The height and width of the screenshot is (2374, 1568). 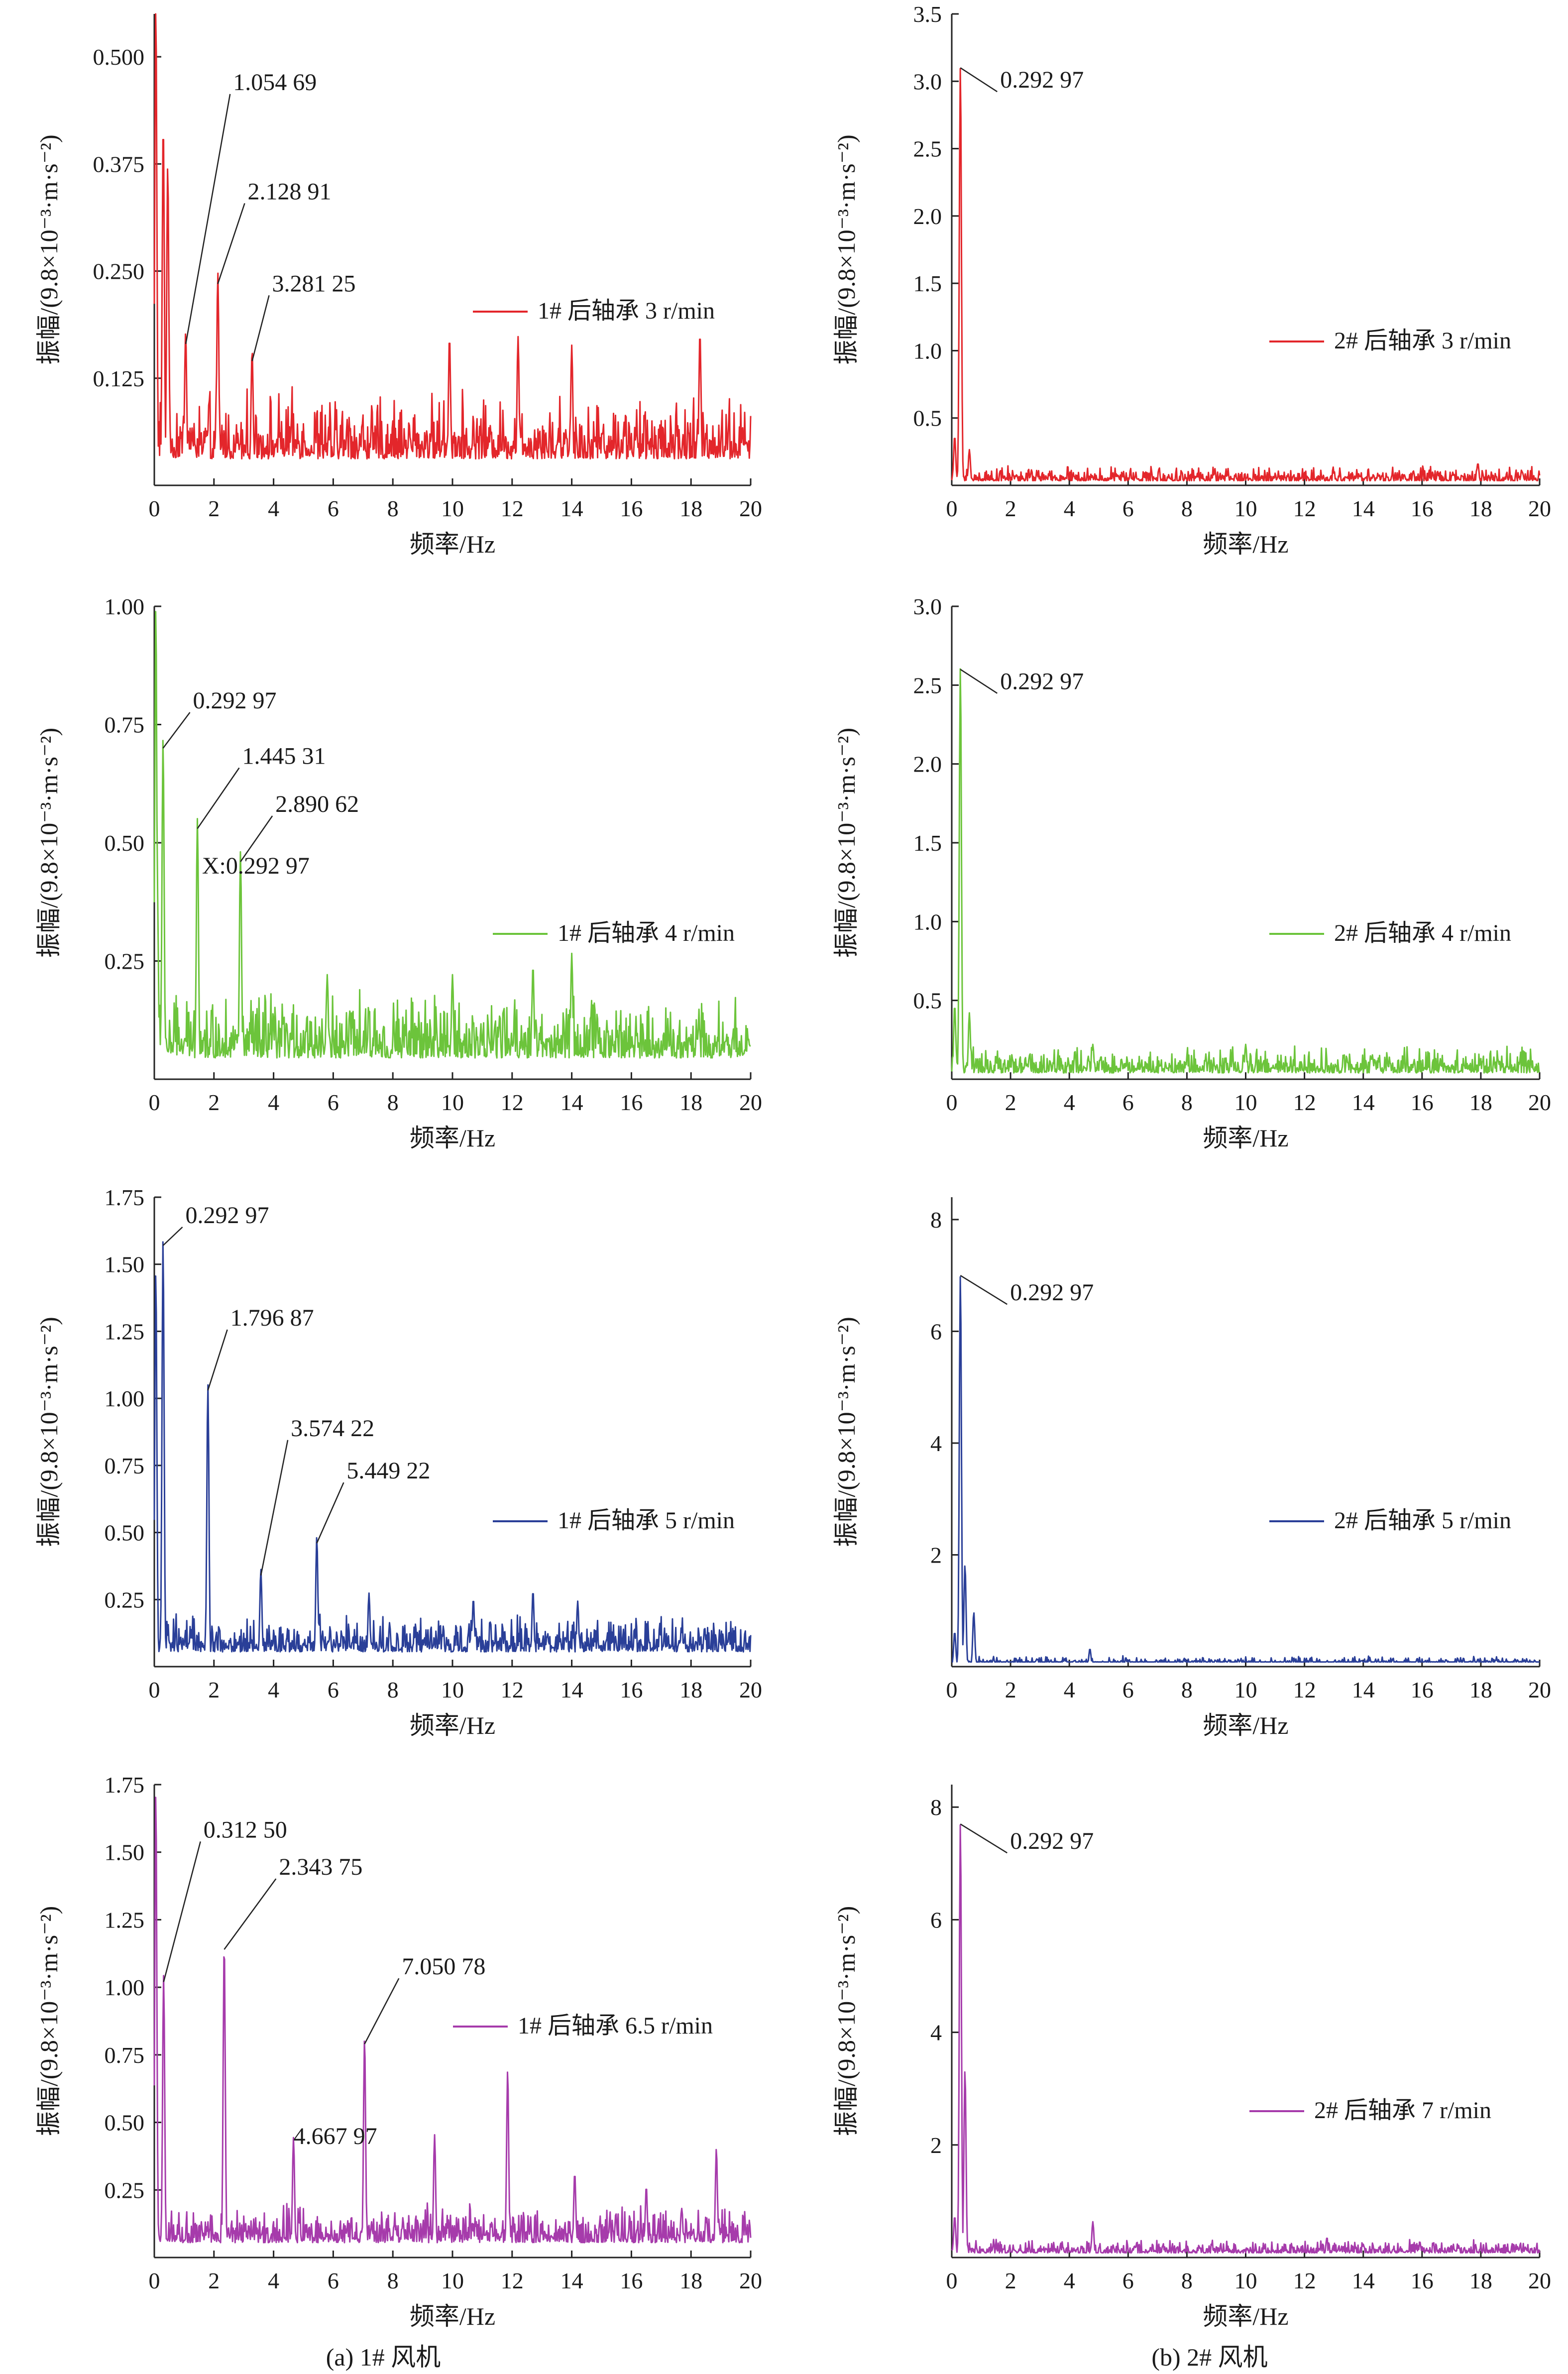 I want to click on y-tick-label: 0.375, so click(x=119, y=164).